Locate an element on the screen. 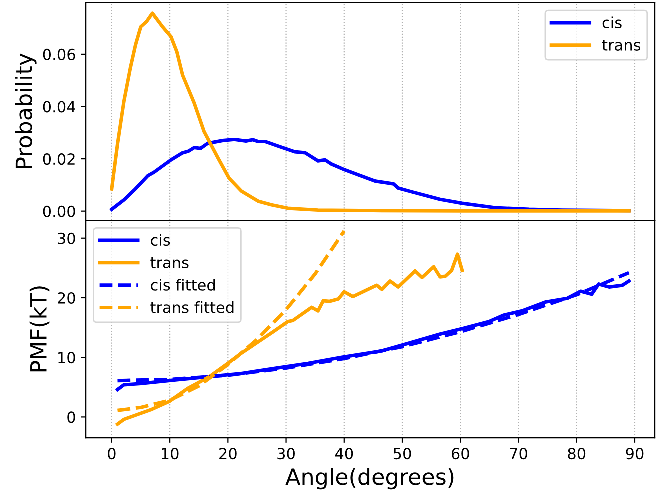 The image size is (657, 490). x-tick-label: 70 is located at coordinates (519, 454).